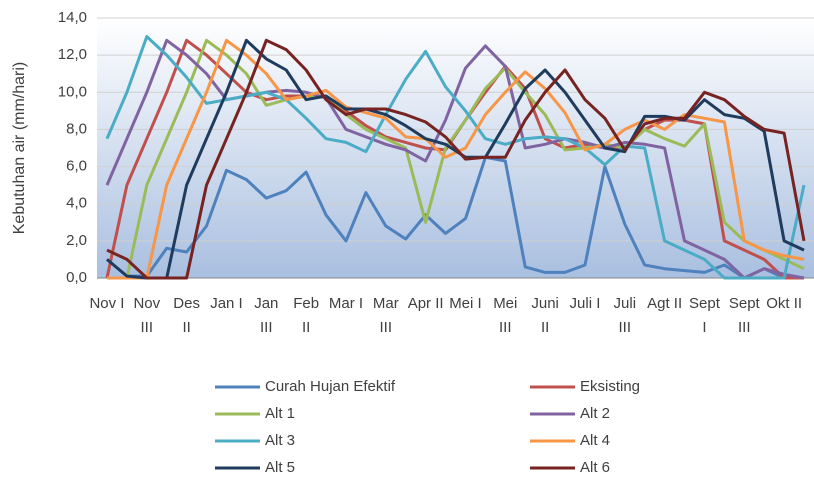 This screenshot has height=477, width=814. What do you see at coordinates (107, 303) in the screenshot?
I see `x-tick-label: Nov I` at bounding box center [107, 303].